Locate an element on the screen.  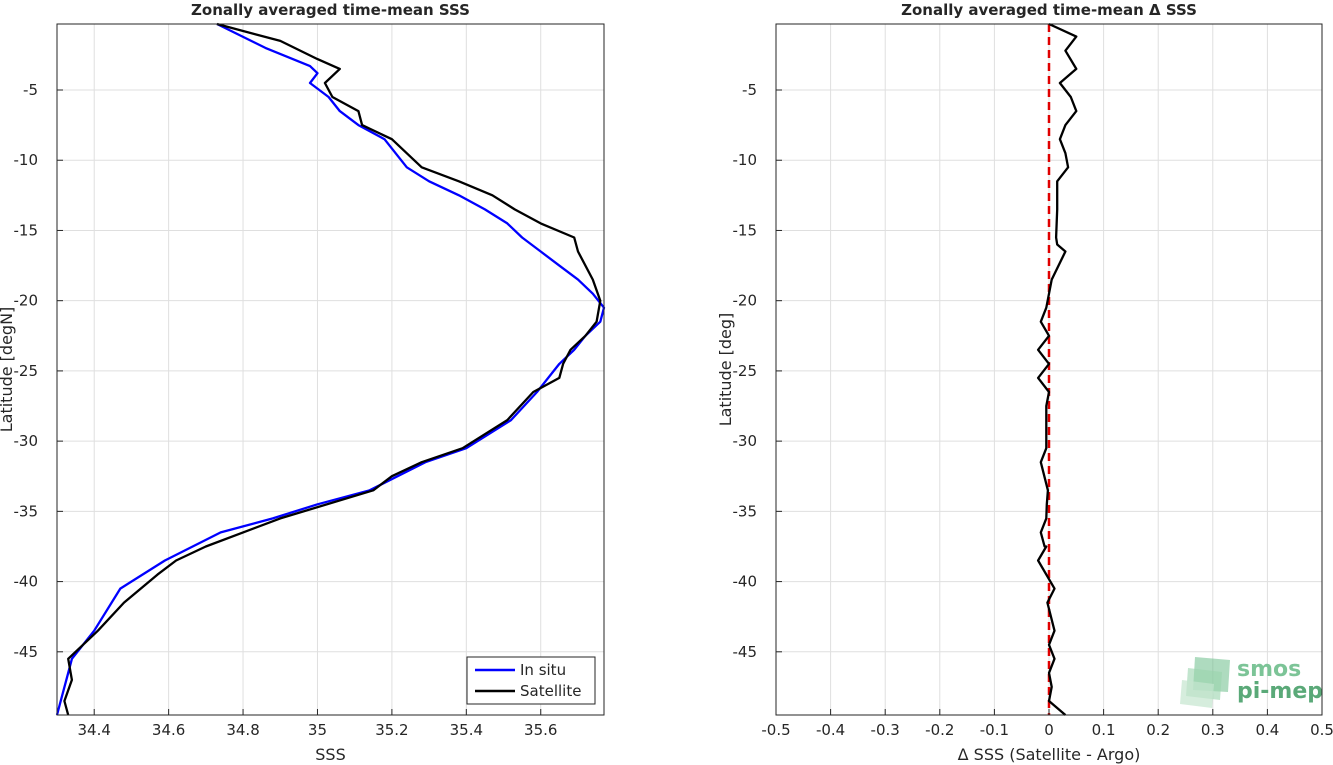
x-ticks: -0.5 -0.4 -0.3 -0.2 -0.1 0 0.1 0.2 0.3 0.4 0.5 is located at coordinates (1047, 724).